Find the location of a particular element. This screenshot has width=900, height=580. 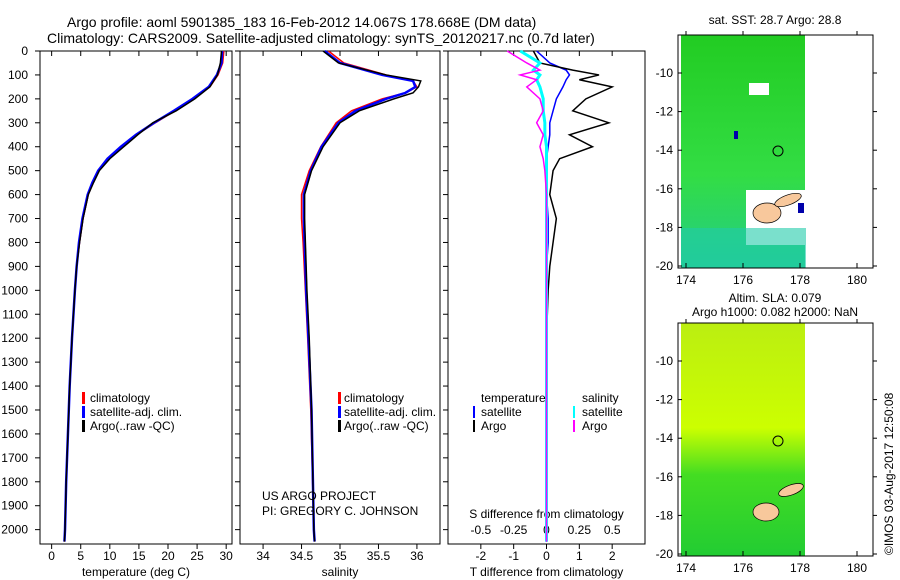

x2-tick-label: -0.5 is located at coordinates (480, 530).